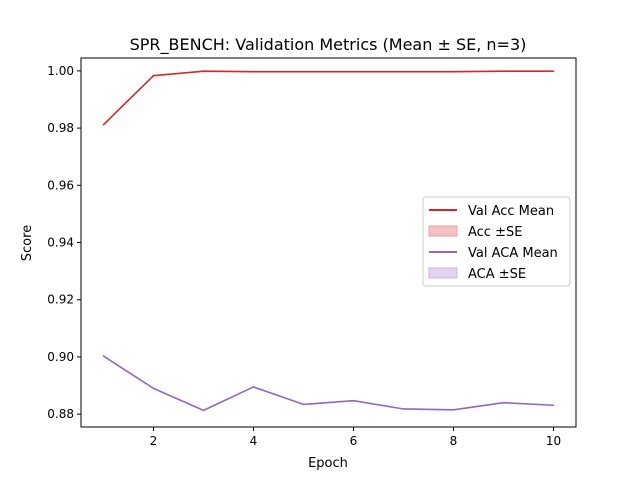  I want to click on x-tick-label-4: 4, so click(254, 441).